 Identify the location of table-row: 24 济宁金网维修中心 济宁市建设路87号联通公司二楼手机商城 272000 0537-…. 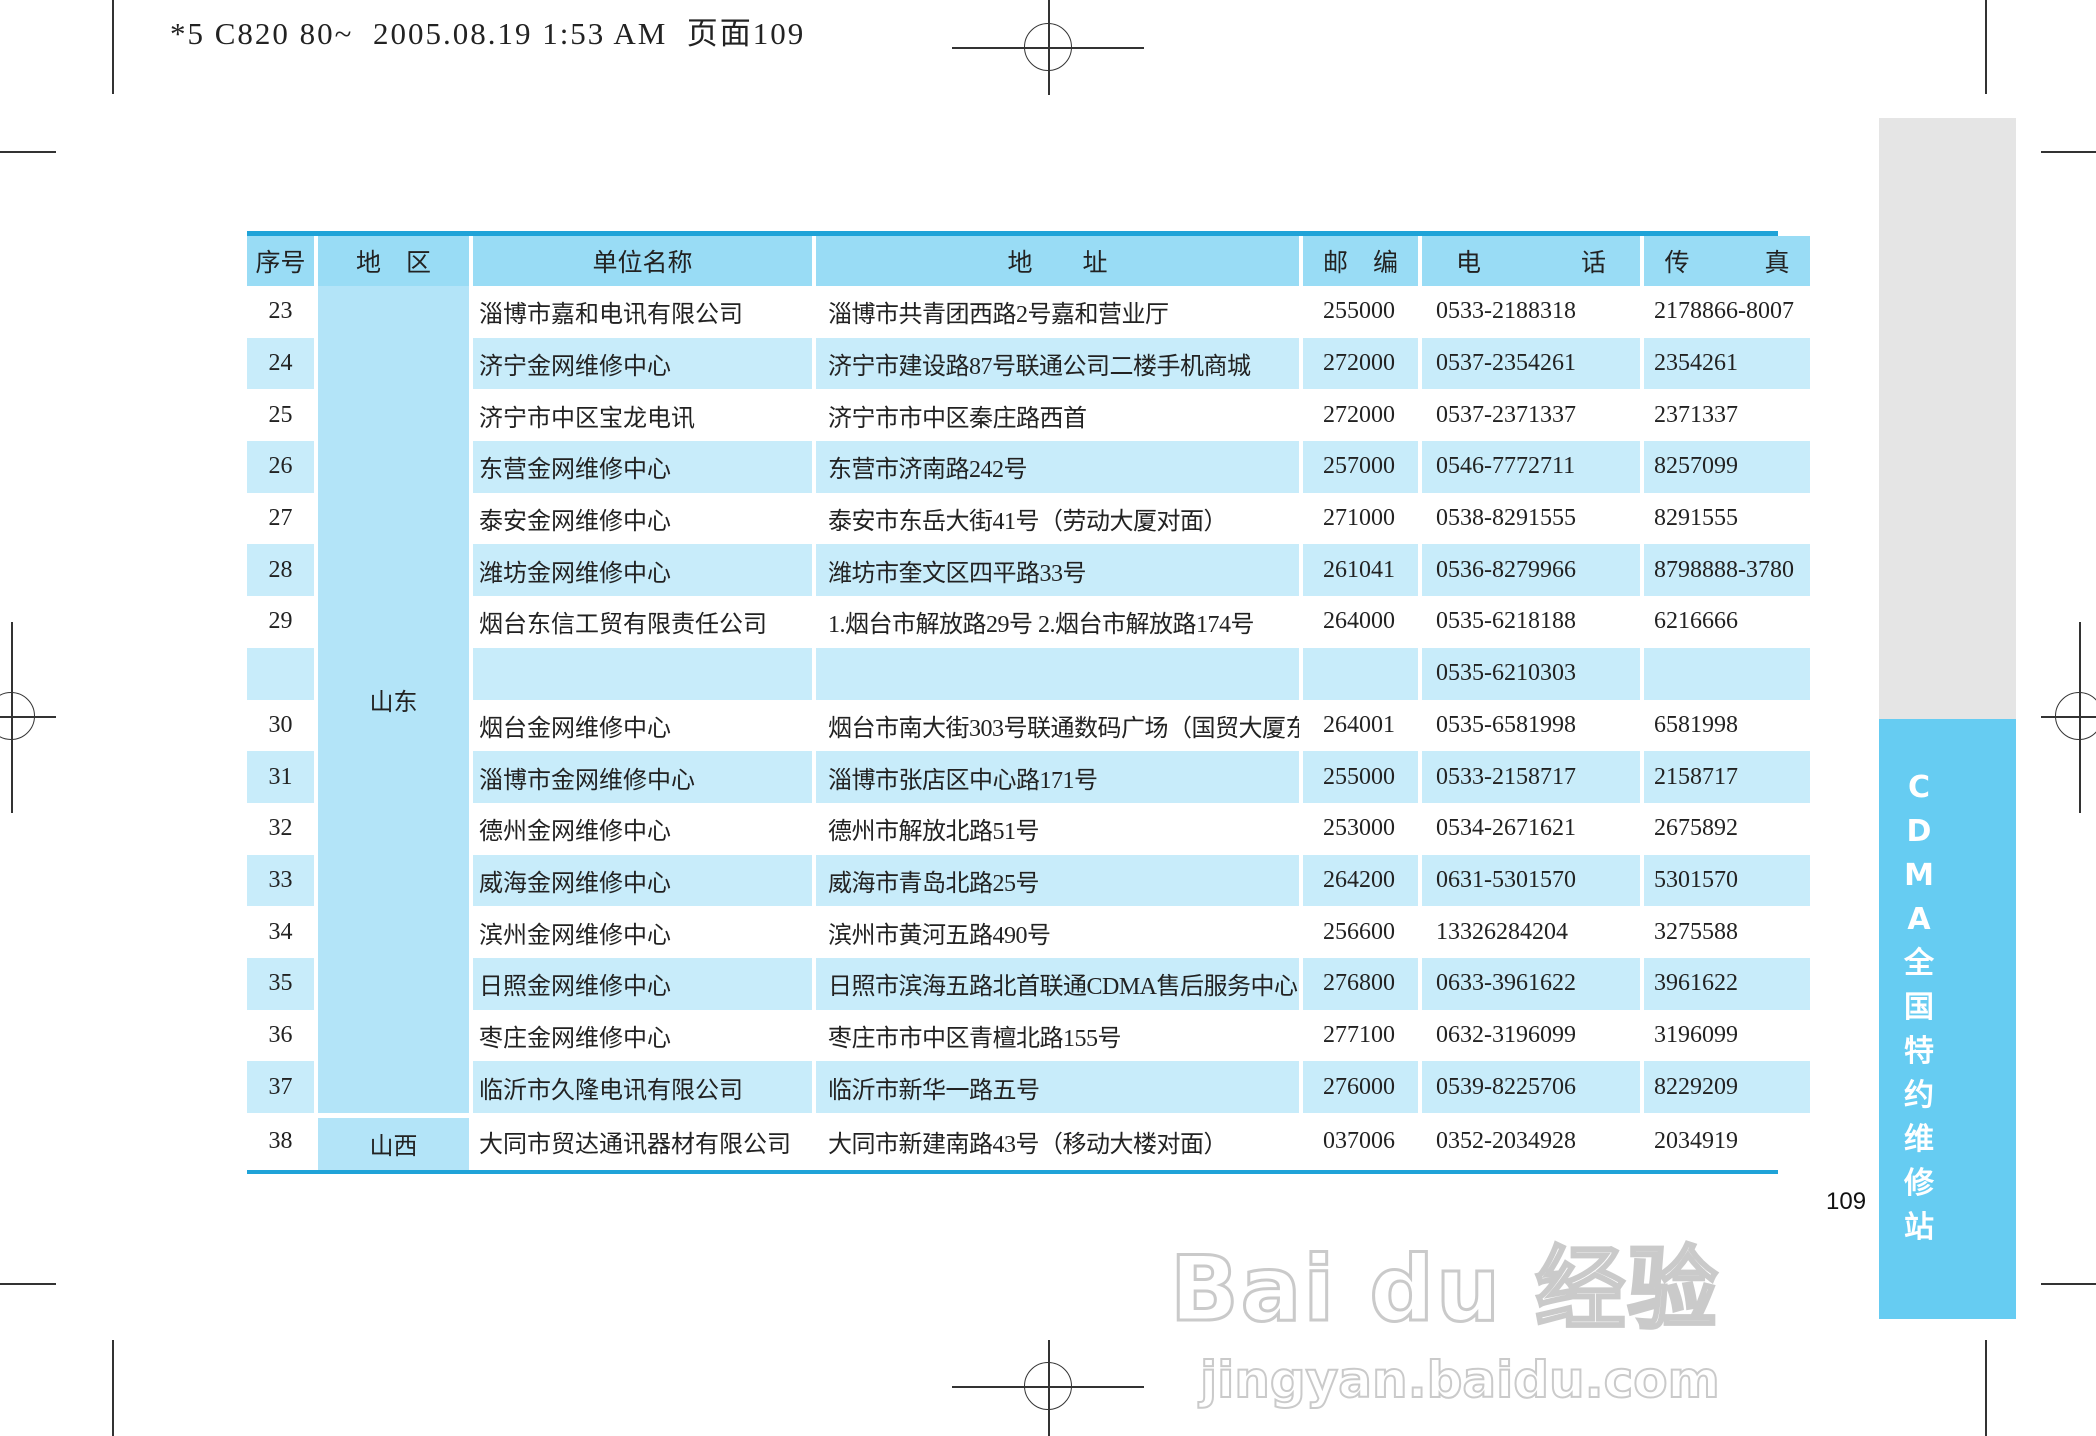
(1028, 363).